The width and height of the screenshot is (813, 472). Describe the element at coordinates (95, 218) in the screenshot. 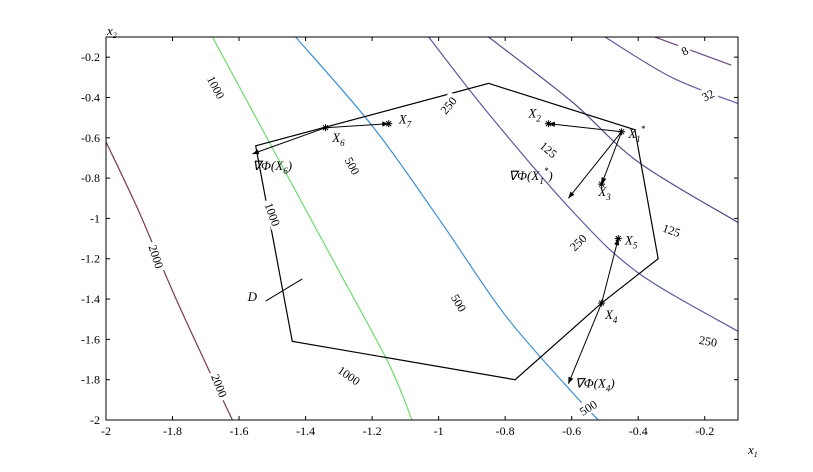

I see `y-tick-label: -1` at that location.